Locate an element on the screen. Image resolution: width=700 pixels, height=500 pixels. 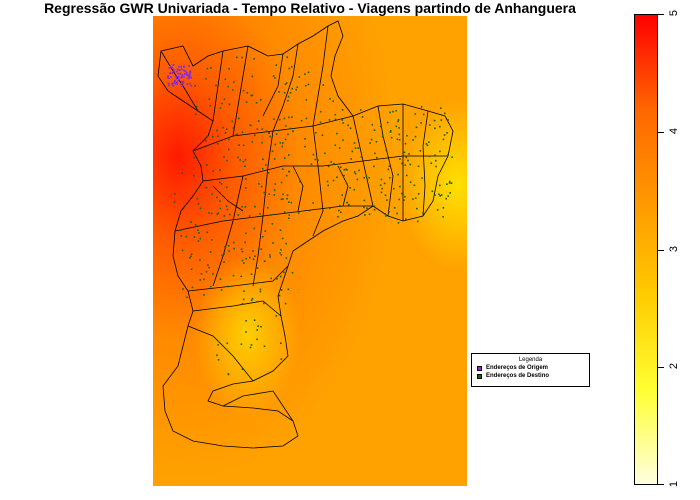
origin-points is located at coordinates (180, 75).